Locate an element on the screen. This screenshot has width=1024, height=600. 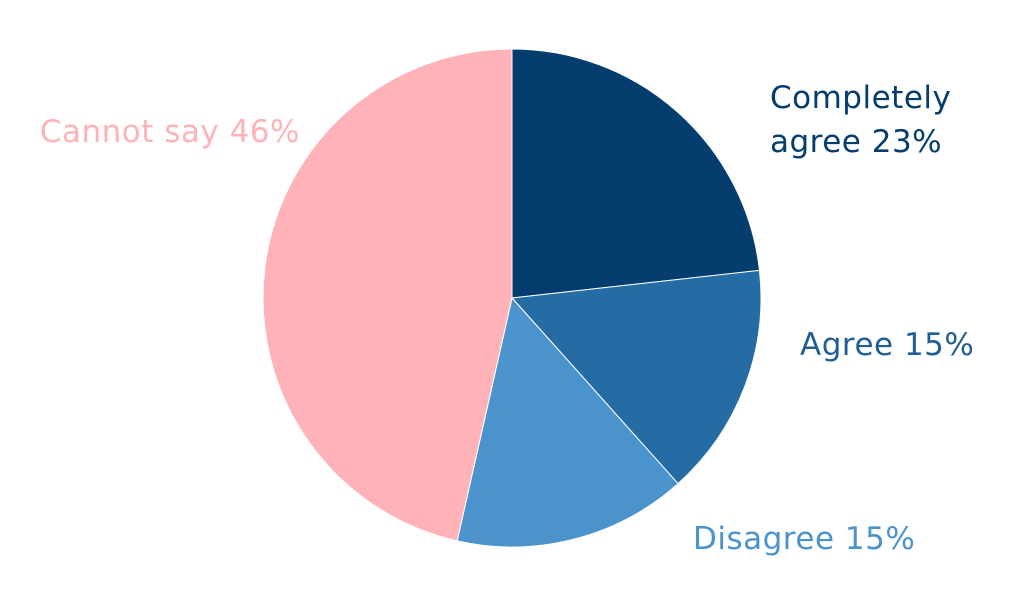
slice-label-line: Disagree 15% is located at coordinates (804, 539).